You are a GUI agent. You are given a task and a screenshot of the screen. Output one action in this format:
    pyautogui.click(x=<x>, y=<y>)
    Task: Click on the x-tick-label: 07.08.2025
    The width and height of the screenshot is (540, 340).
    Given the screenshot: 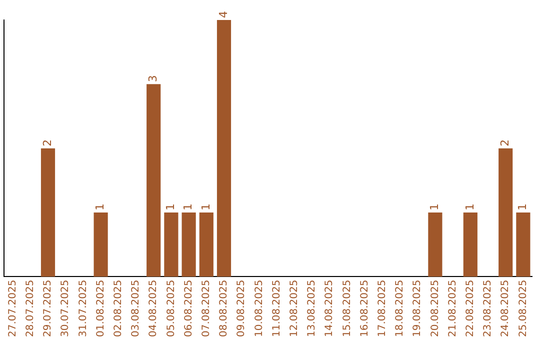 What is the action you would take?
    pyautogui.click(x=206, y=309)
    